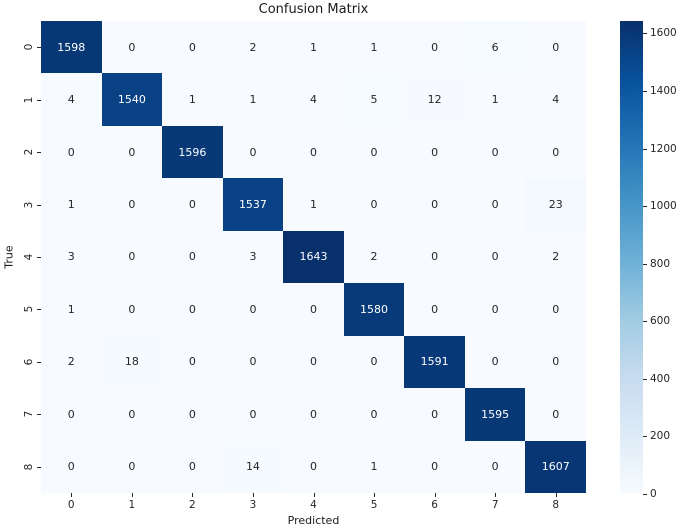 The height and width of the screenshot is (532, 685). What do you see at coordinates (660, 263) in the screenshot?
I see `colorbar-tick-label: 800` at bounding box center [660, 263].